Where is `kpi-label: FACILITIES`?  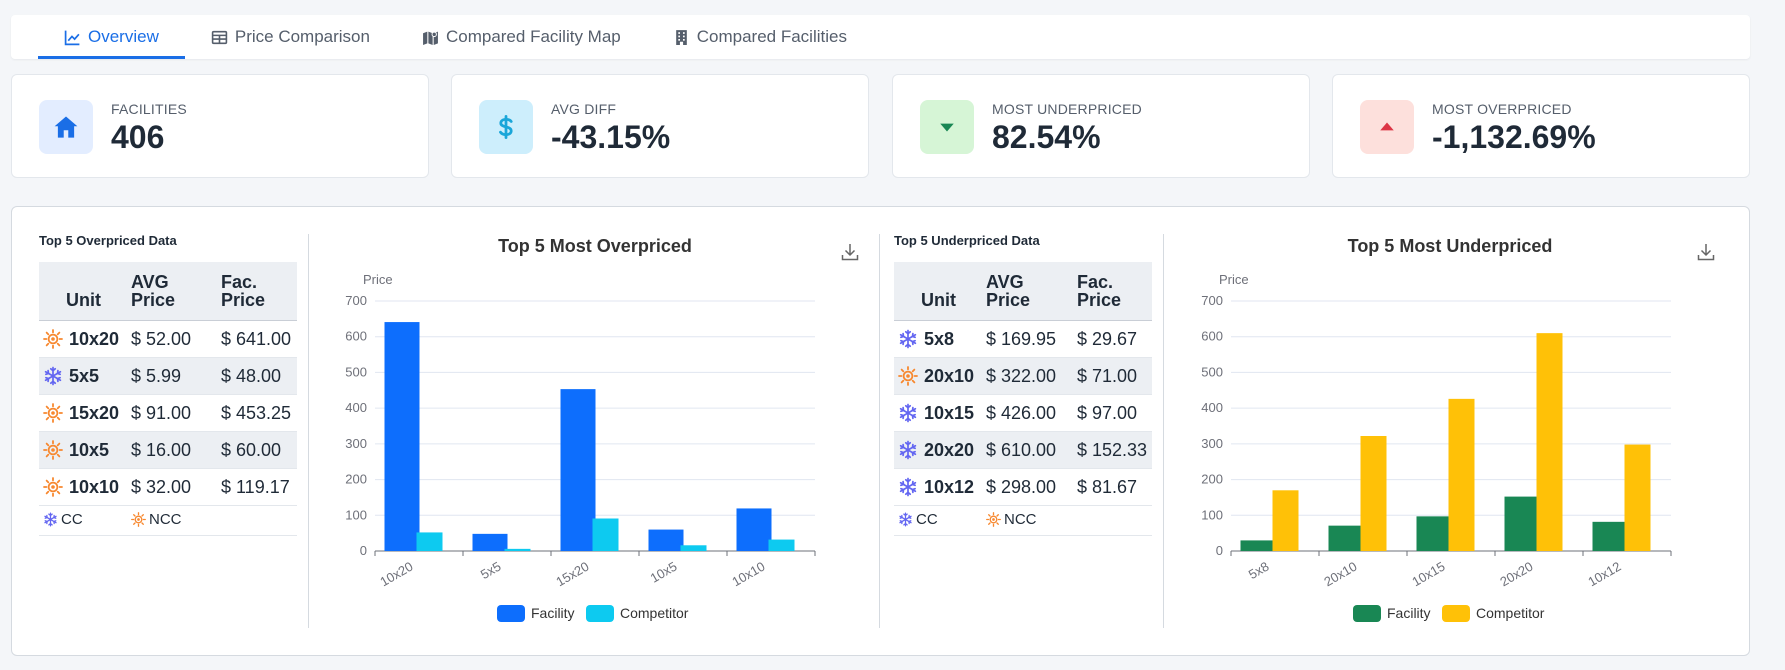
kpi-label: FACILITIES is located at coordinates (149, 109).